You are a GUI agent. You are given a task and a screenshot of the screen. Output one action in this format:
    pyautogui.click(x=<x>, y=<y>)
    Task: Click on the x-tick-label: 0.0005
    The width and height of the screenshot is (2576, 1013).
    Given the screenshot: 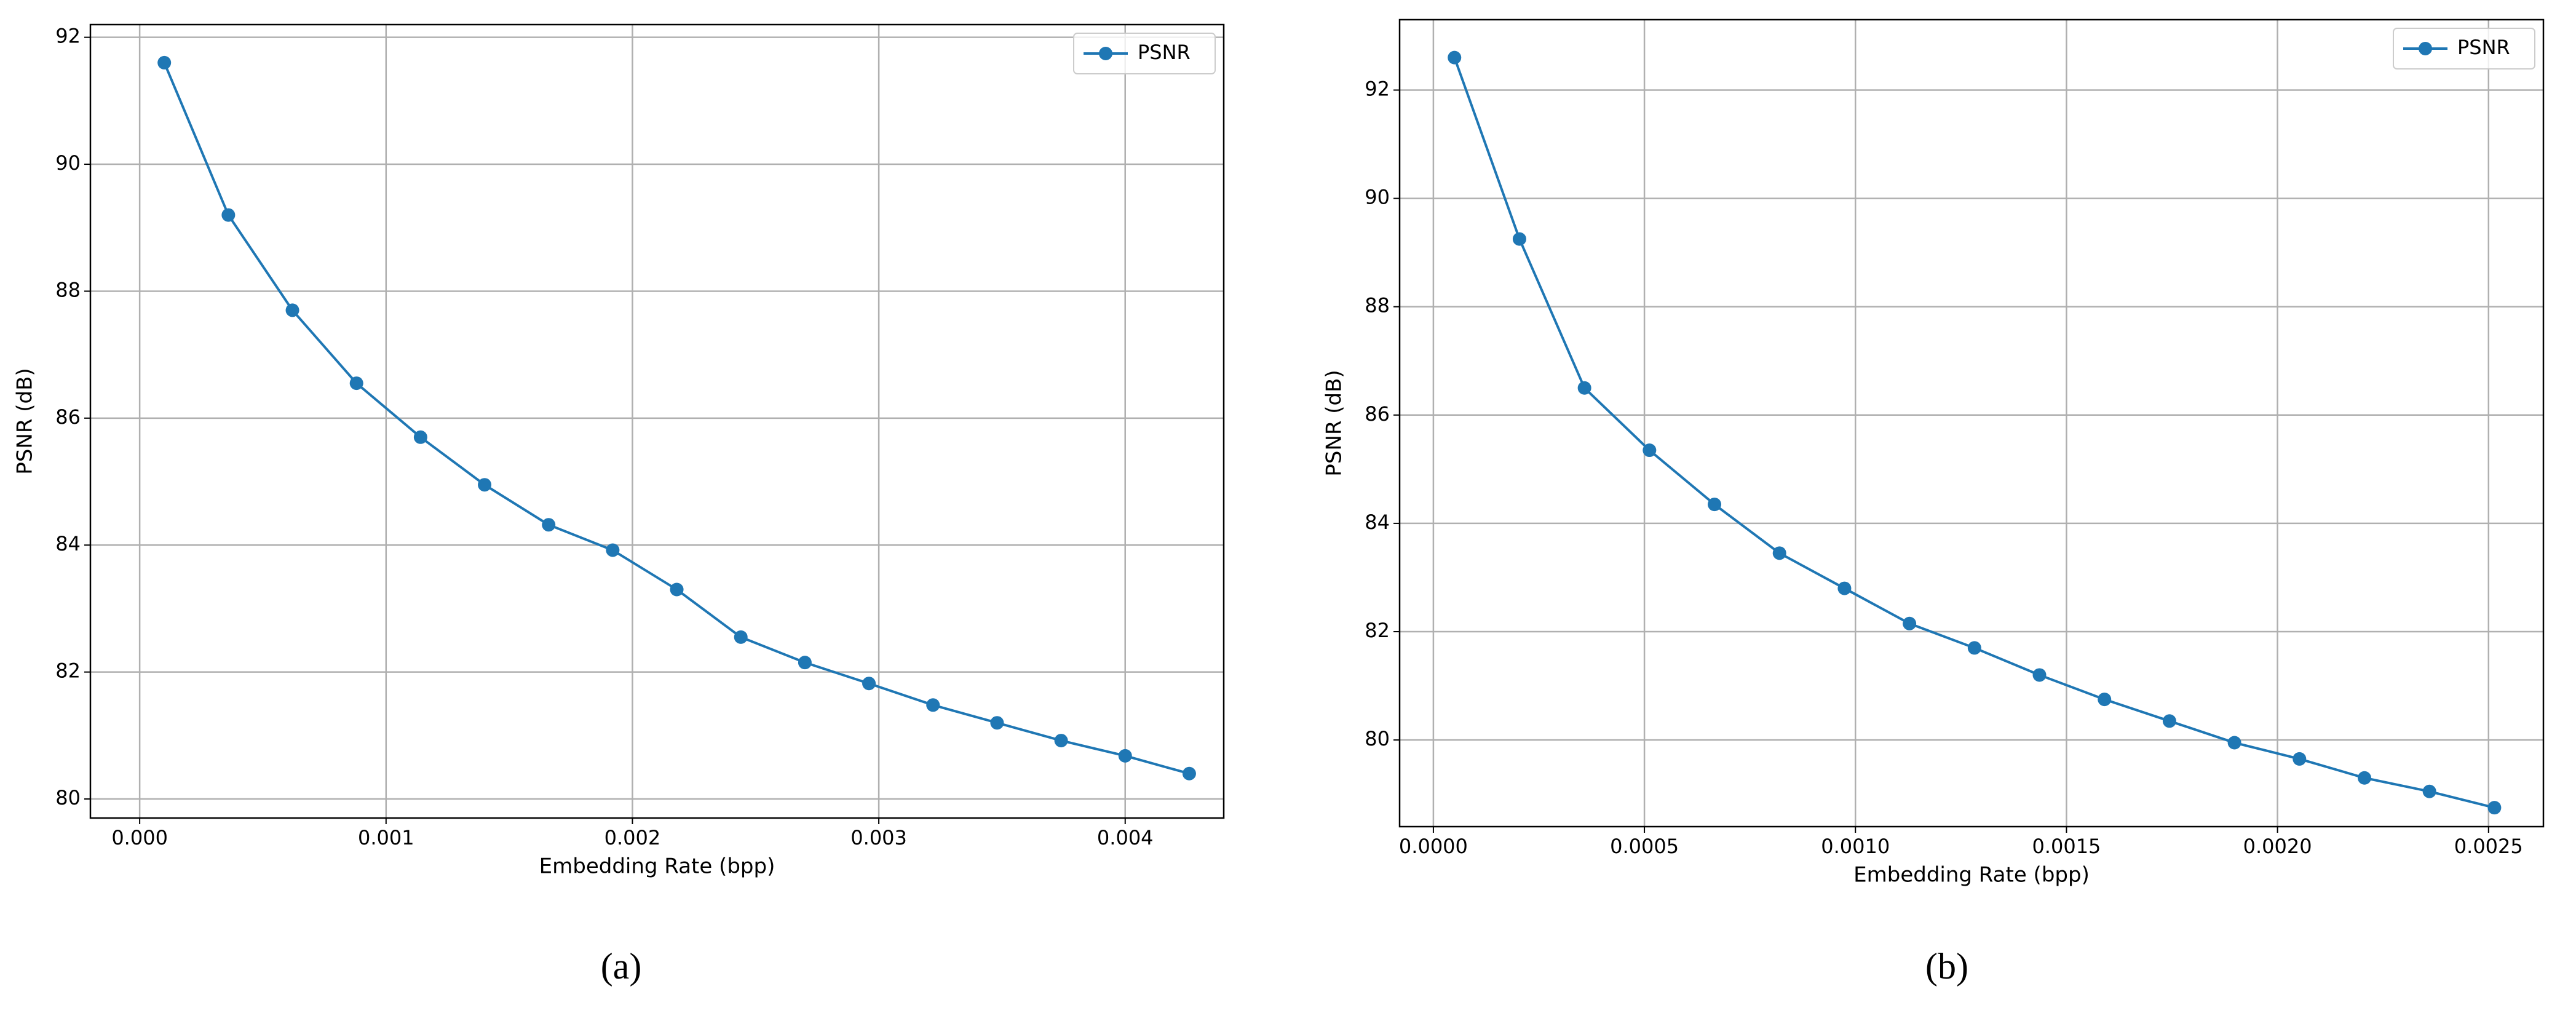 What is the action you would take?
    pyautogui.click(x=1645, y=846)
    